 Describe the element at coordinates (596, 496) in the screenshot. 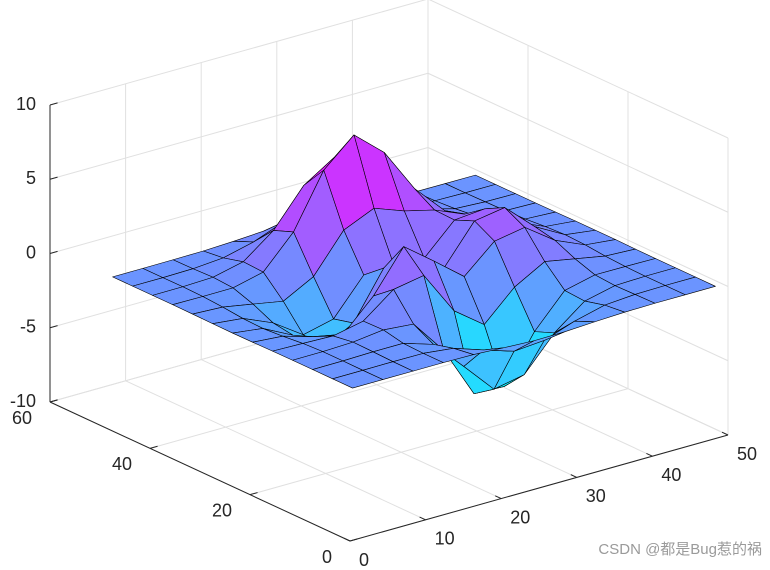

I see `x-tick-label: 30` at that location.